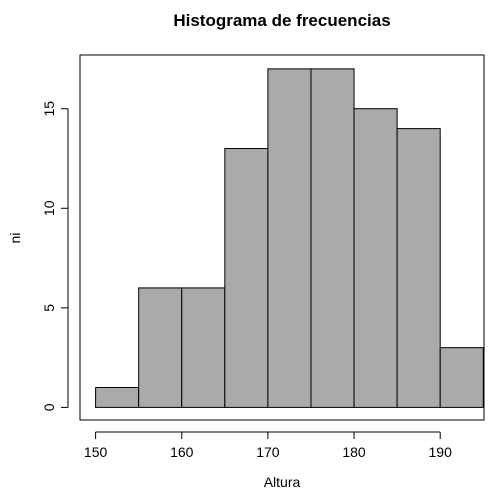  What do you see at coordinates (441, 452) in the screenshot?
I see `x-tick-label-190: 190` at bounding box center [441, 452].